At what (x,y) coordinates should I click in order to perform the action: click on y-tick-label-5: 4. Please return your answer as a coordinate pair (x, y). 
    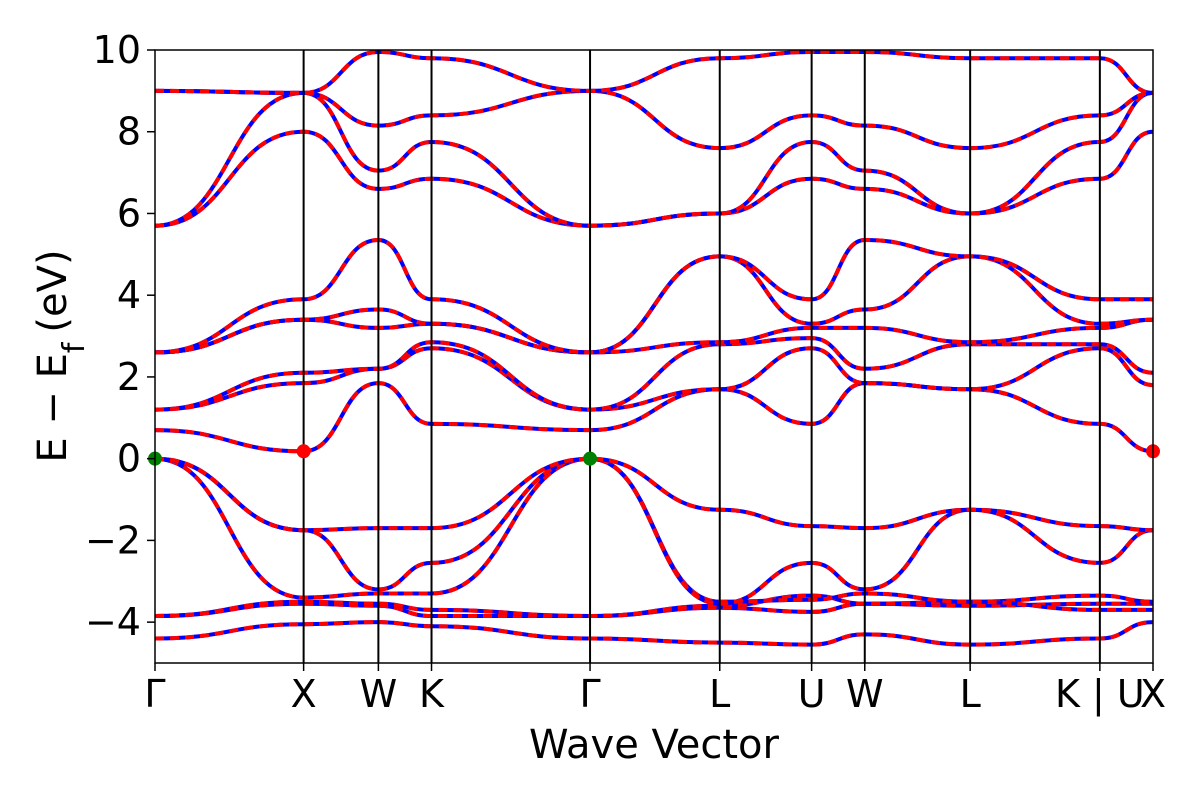
    Looking at the image, I should click on (129, 295).